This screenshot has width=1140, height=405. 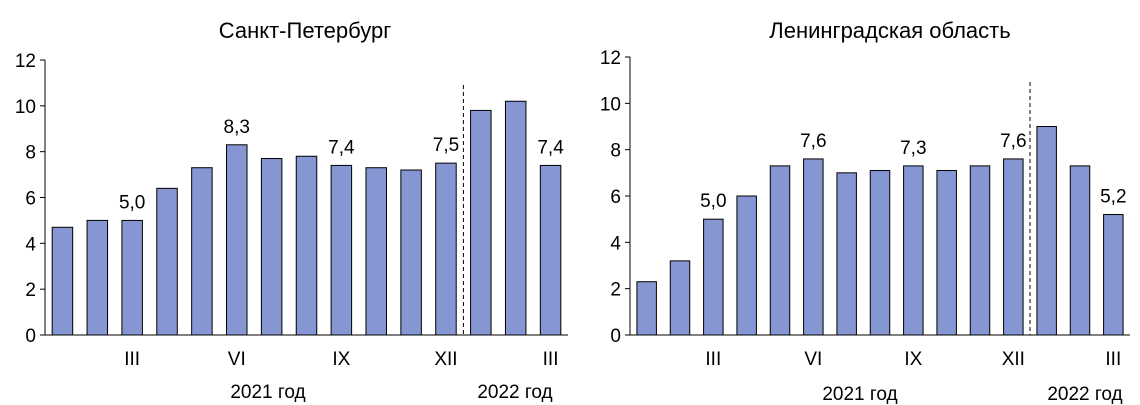 I want to click on data-label: 5,2, so click(x=1113, y=197).